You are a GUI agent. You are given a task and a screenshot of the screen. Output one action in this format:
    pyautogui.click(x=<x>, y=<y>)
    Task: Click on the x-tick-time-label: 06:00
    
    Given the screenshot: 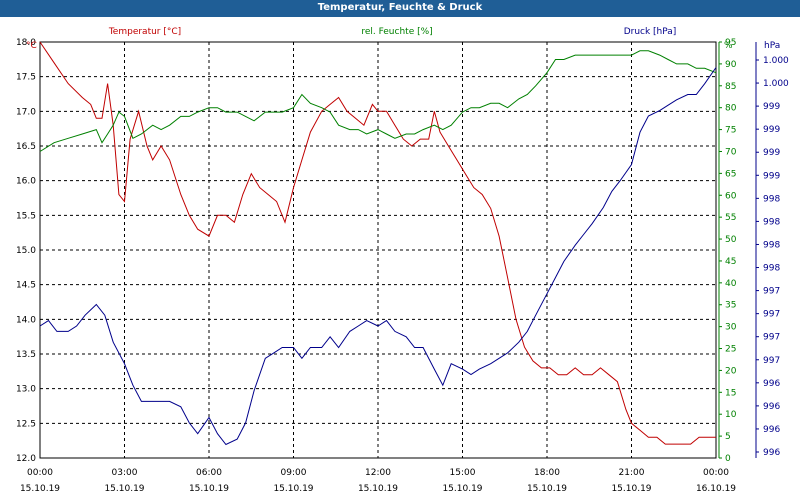 What is the action you would take?
    pyautogui.click(x=209, y=473)
    